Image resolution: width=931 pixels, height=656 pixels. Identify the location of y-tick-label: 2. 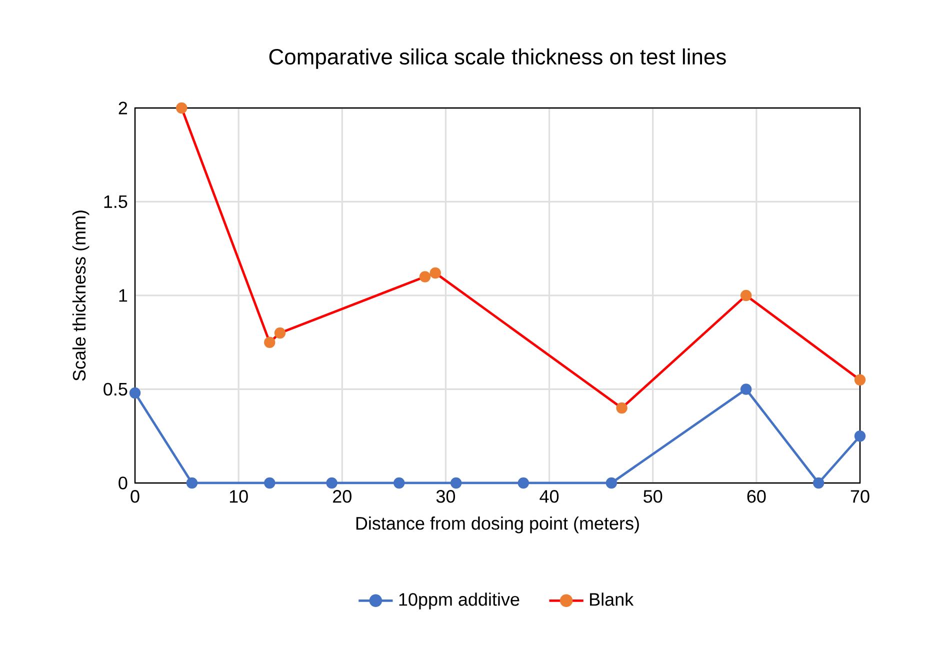
(123, 108).